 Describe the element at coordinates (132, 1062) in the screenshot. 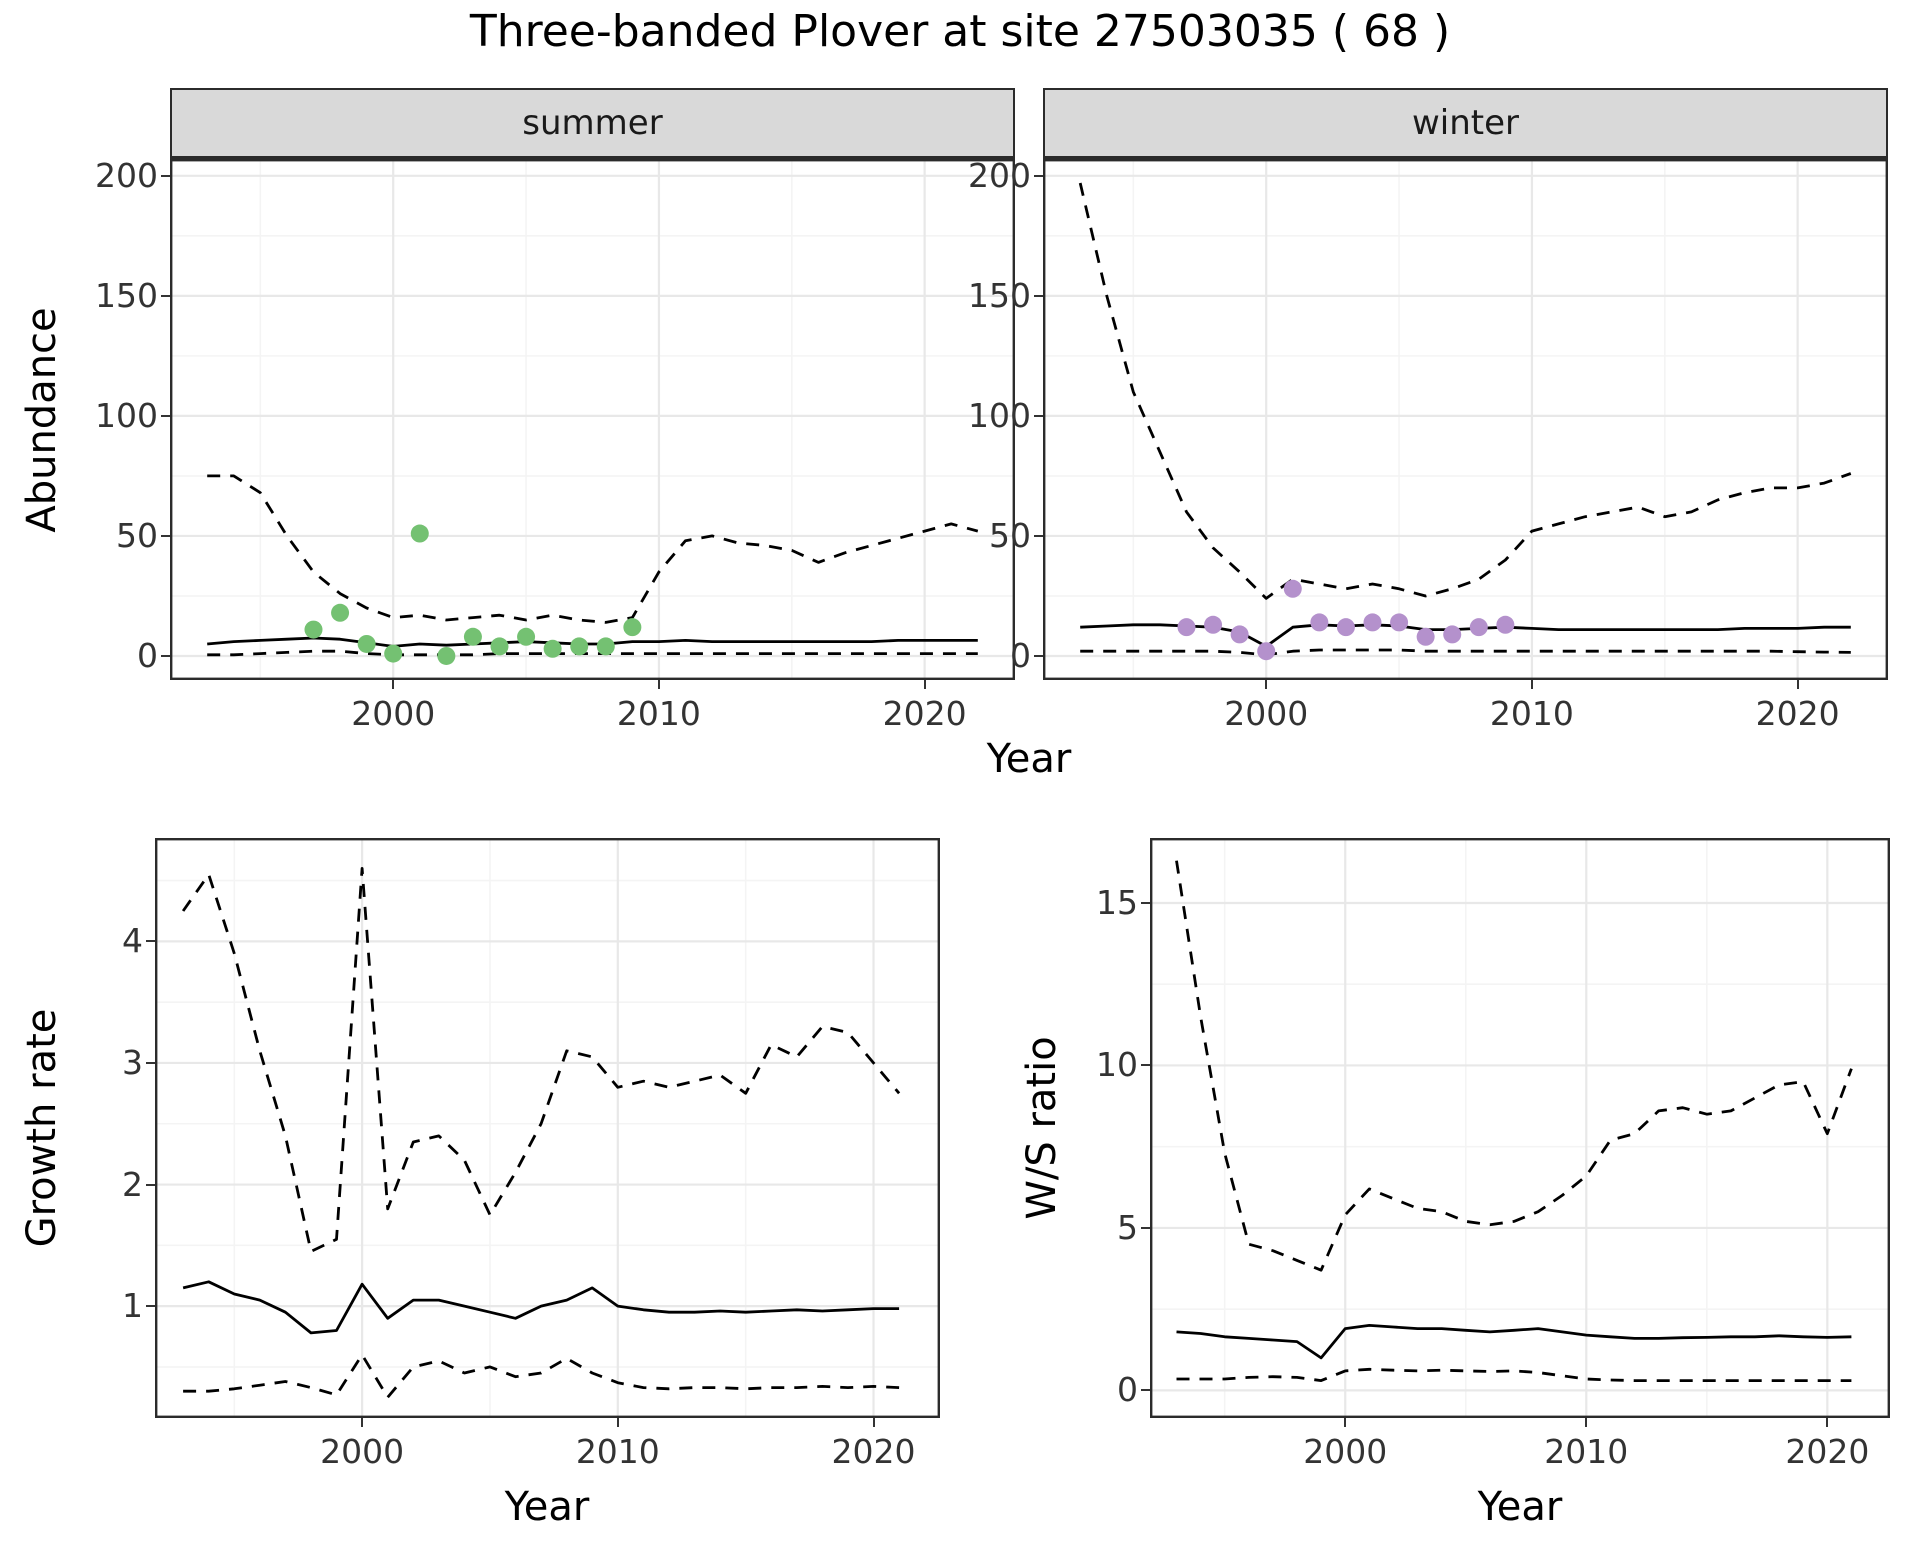

I see `y-tick-label: 3` at that location.